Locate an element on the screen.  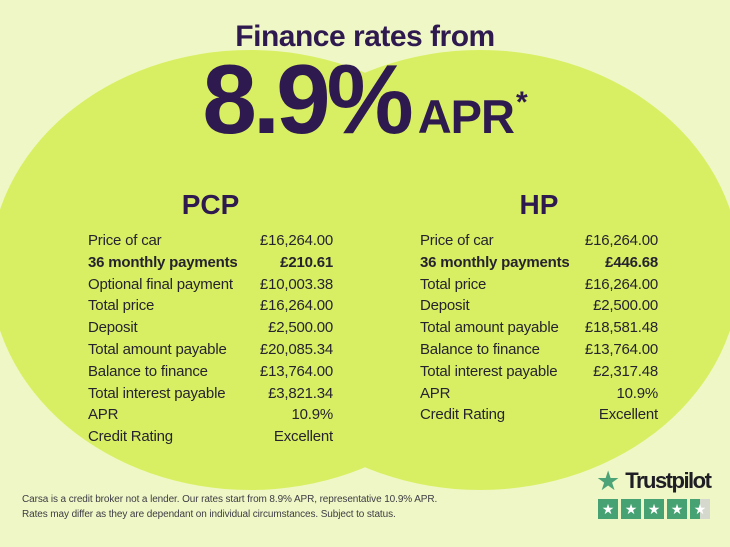
trustpilot-header: ★ Trustpilot is located at coordinates (659, 481).